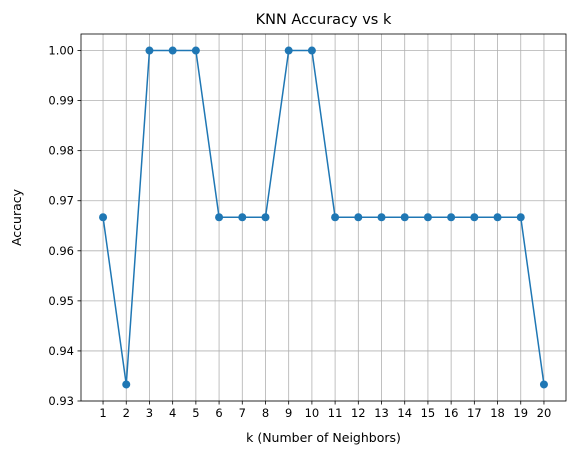  I want to click on x-tick-label: 13, so click(381, 413).